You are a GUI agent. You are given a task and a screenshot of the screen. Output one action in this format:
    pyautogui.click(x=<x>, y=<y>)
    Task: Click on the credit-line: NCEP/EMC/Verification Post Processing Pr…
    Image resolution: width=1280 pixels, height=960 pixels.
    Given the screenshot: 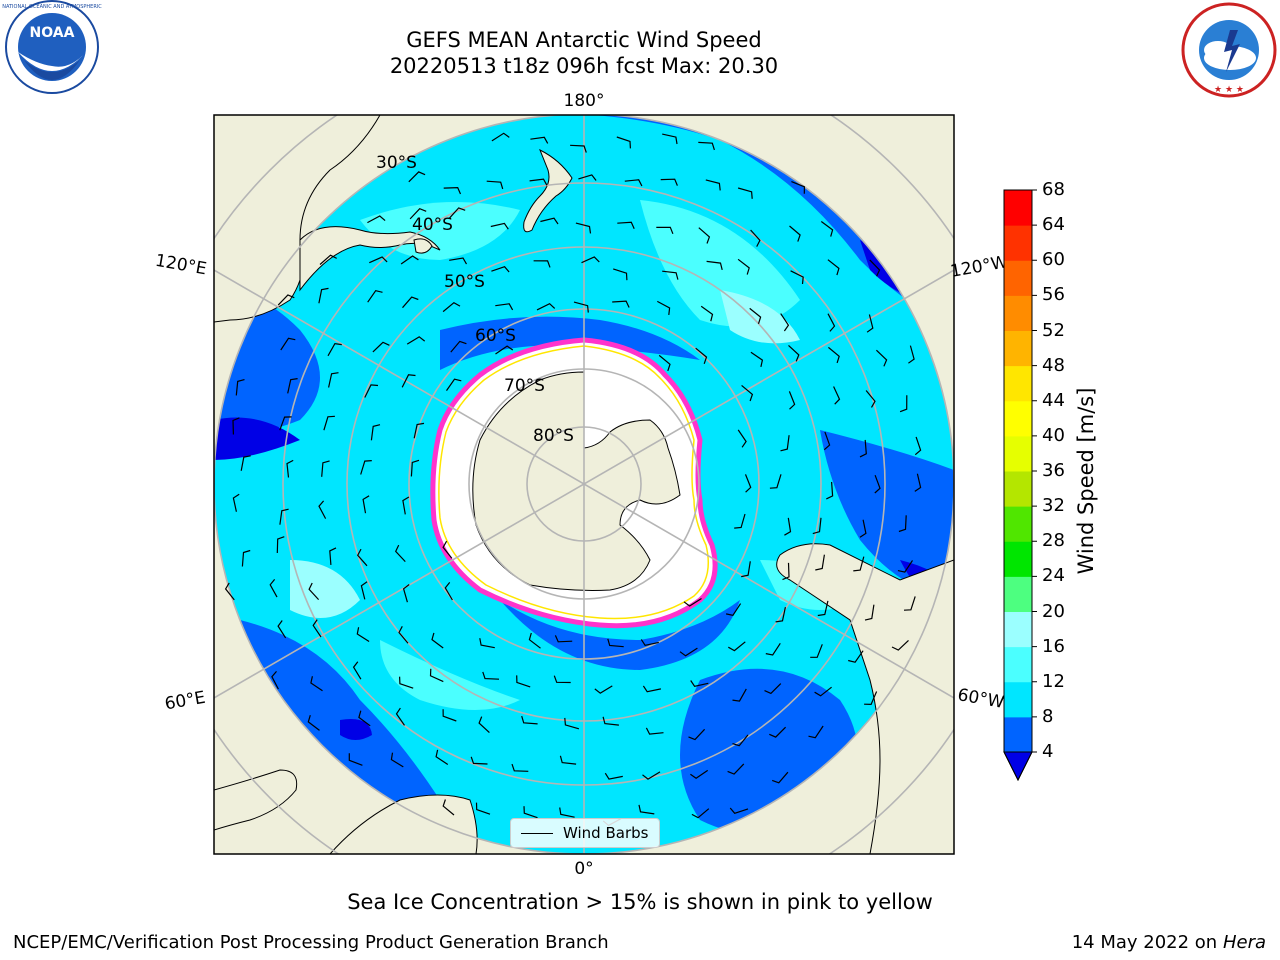 What is the action you would take?
    pyautogui.click(x=311, y=942)
    